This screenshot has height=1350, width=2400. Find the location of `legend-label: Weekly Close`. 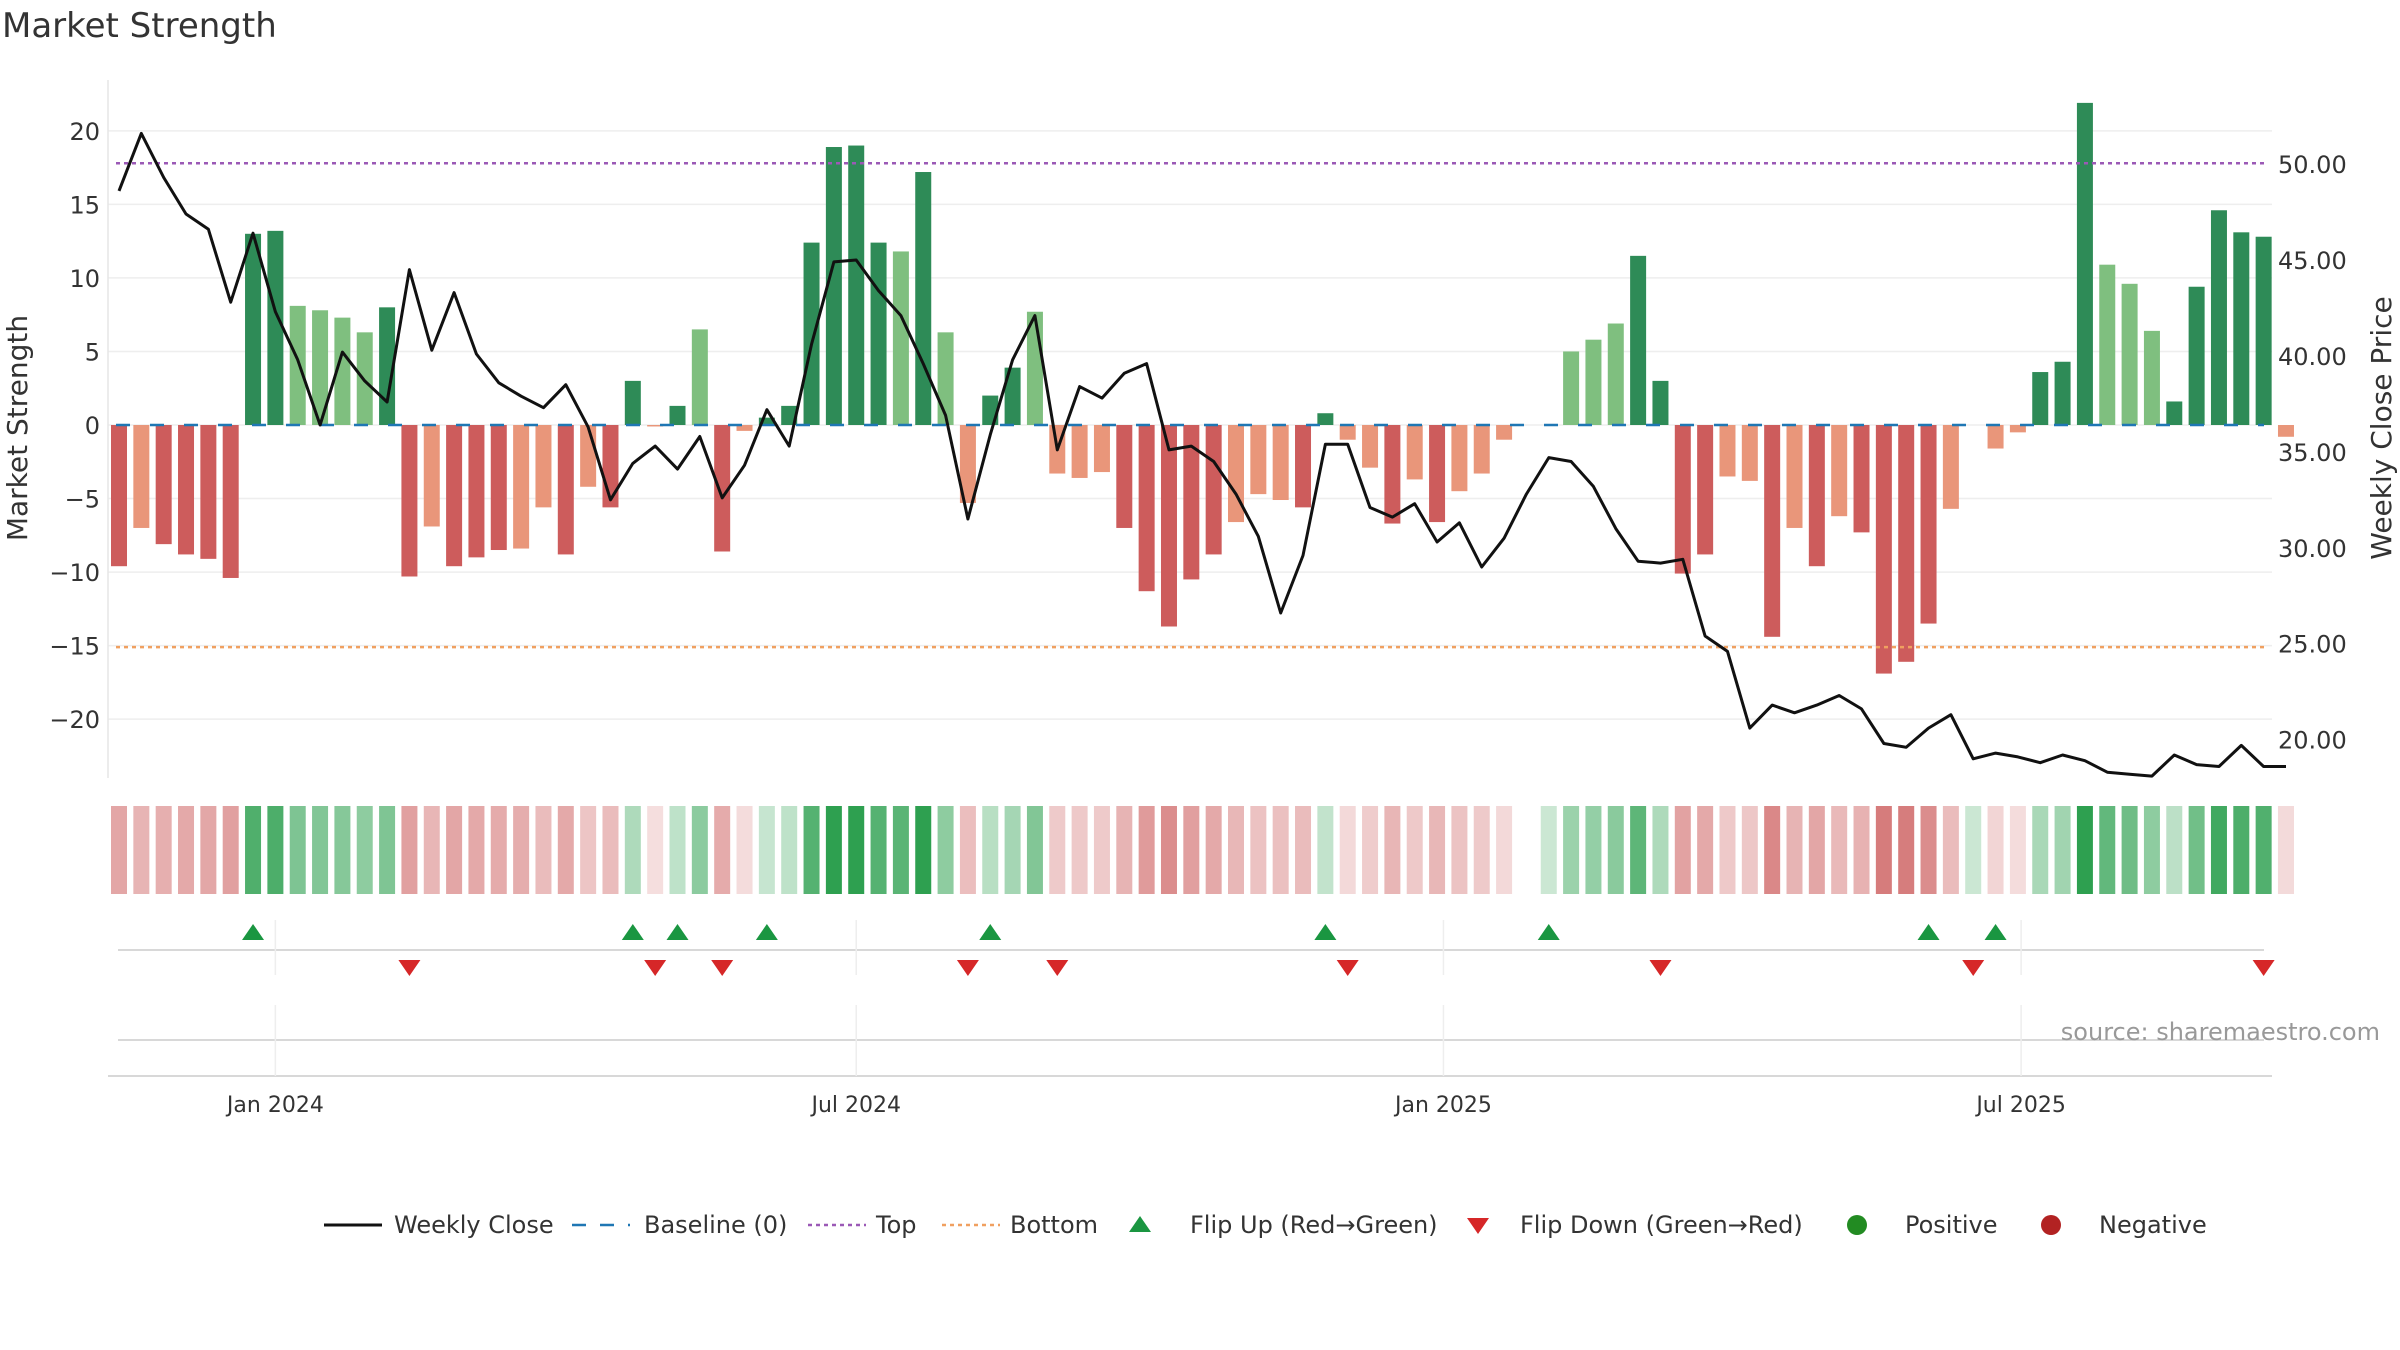

legend-label: Weekly Close is located at coordinates (474, 1225).